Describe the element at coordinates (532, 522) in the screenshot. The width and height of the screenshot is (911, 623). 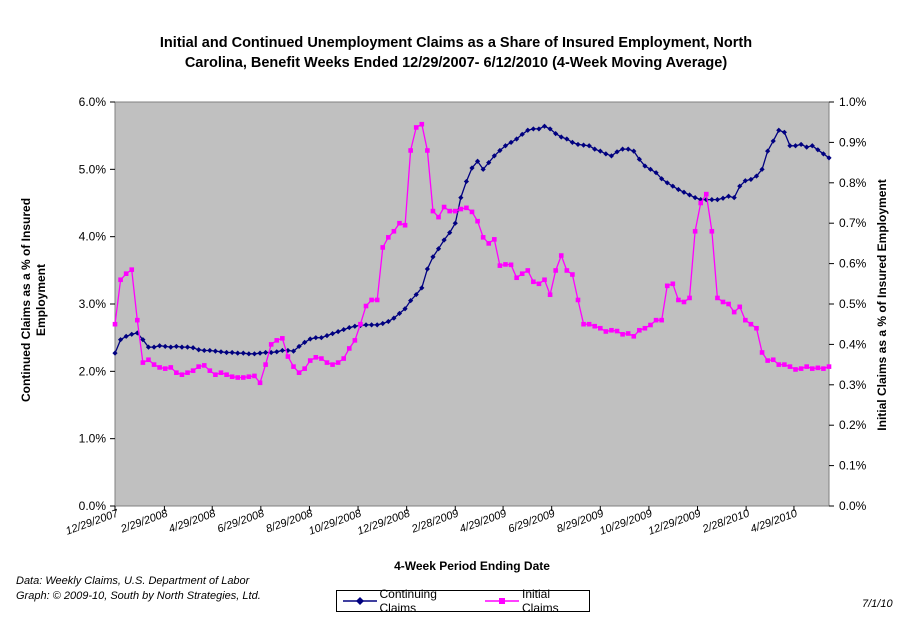
I see `x-tick-label: 6/29/2009` at that location.